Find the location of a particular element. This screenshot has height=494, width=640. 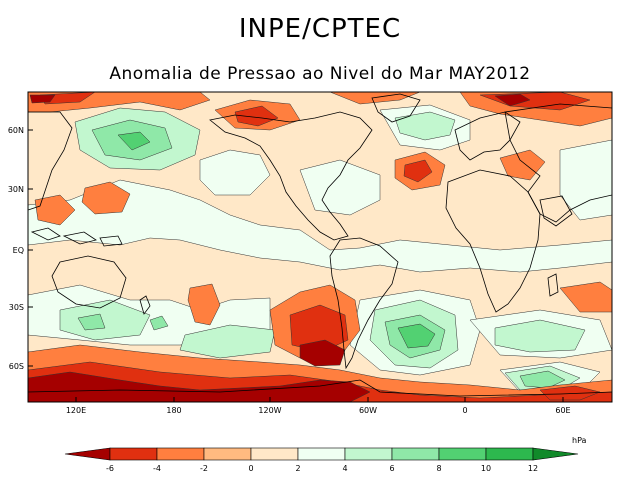

colorbar-tick-label: 10 is located at coordinates (486, 468).